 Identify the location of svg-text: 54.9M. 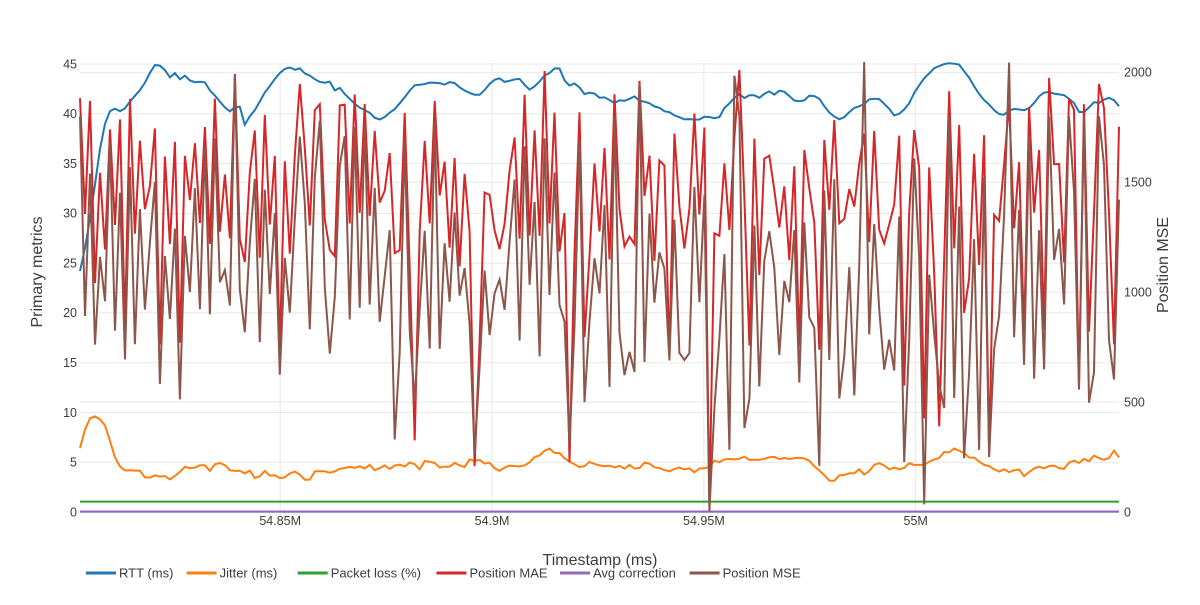
(492, 521).